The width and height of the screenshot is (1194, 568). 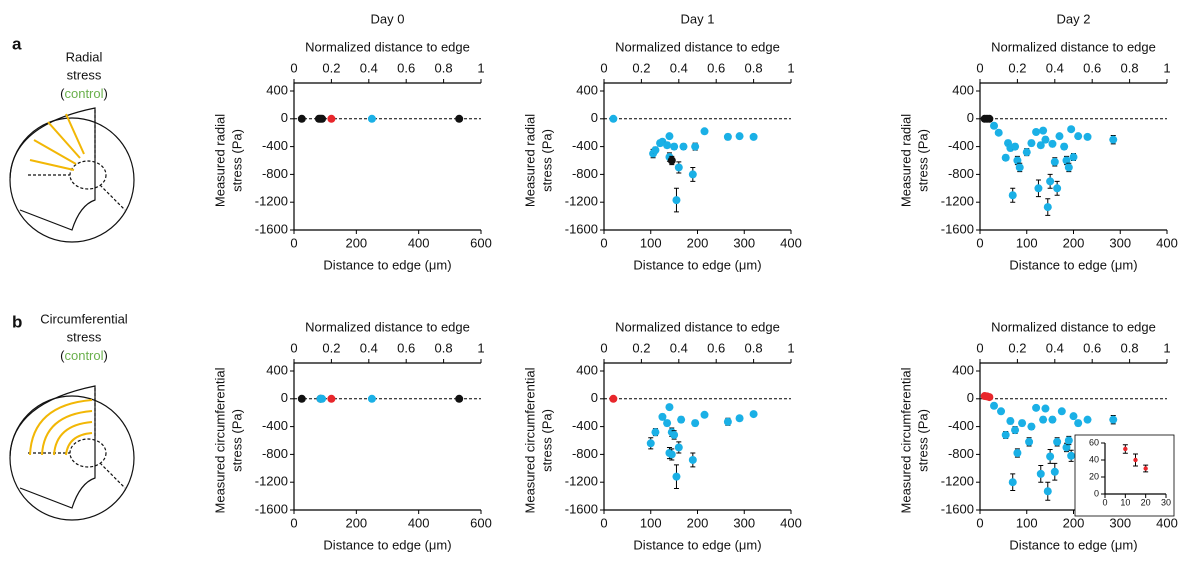 I want to click on schematic-circumferential, so click(x=72, y=453).